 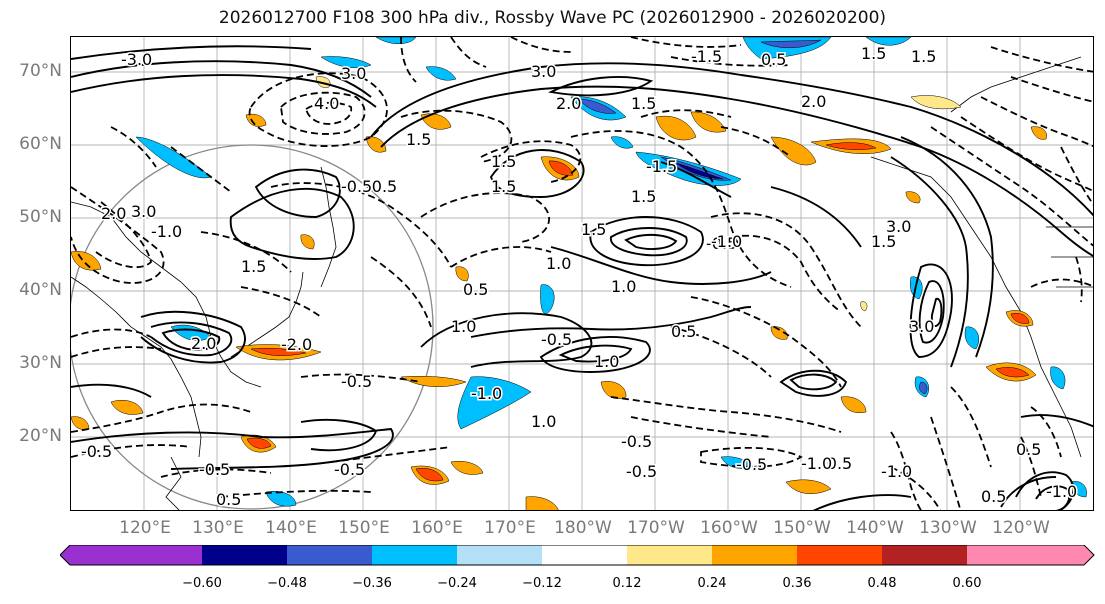 What do you see at coordinates (457, 583) in the screenshot?
I see `colorbar-tick-label: −0.24` at bounding box center [457, 583].